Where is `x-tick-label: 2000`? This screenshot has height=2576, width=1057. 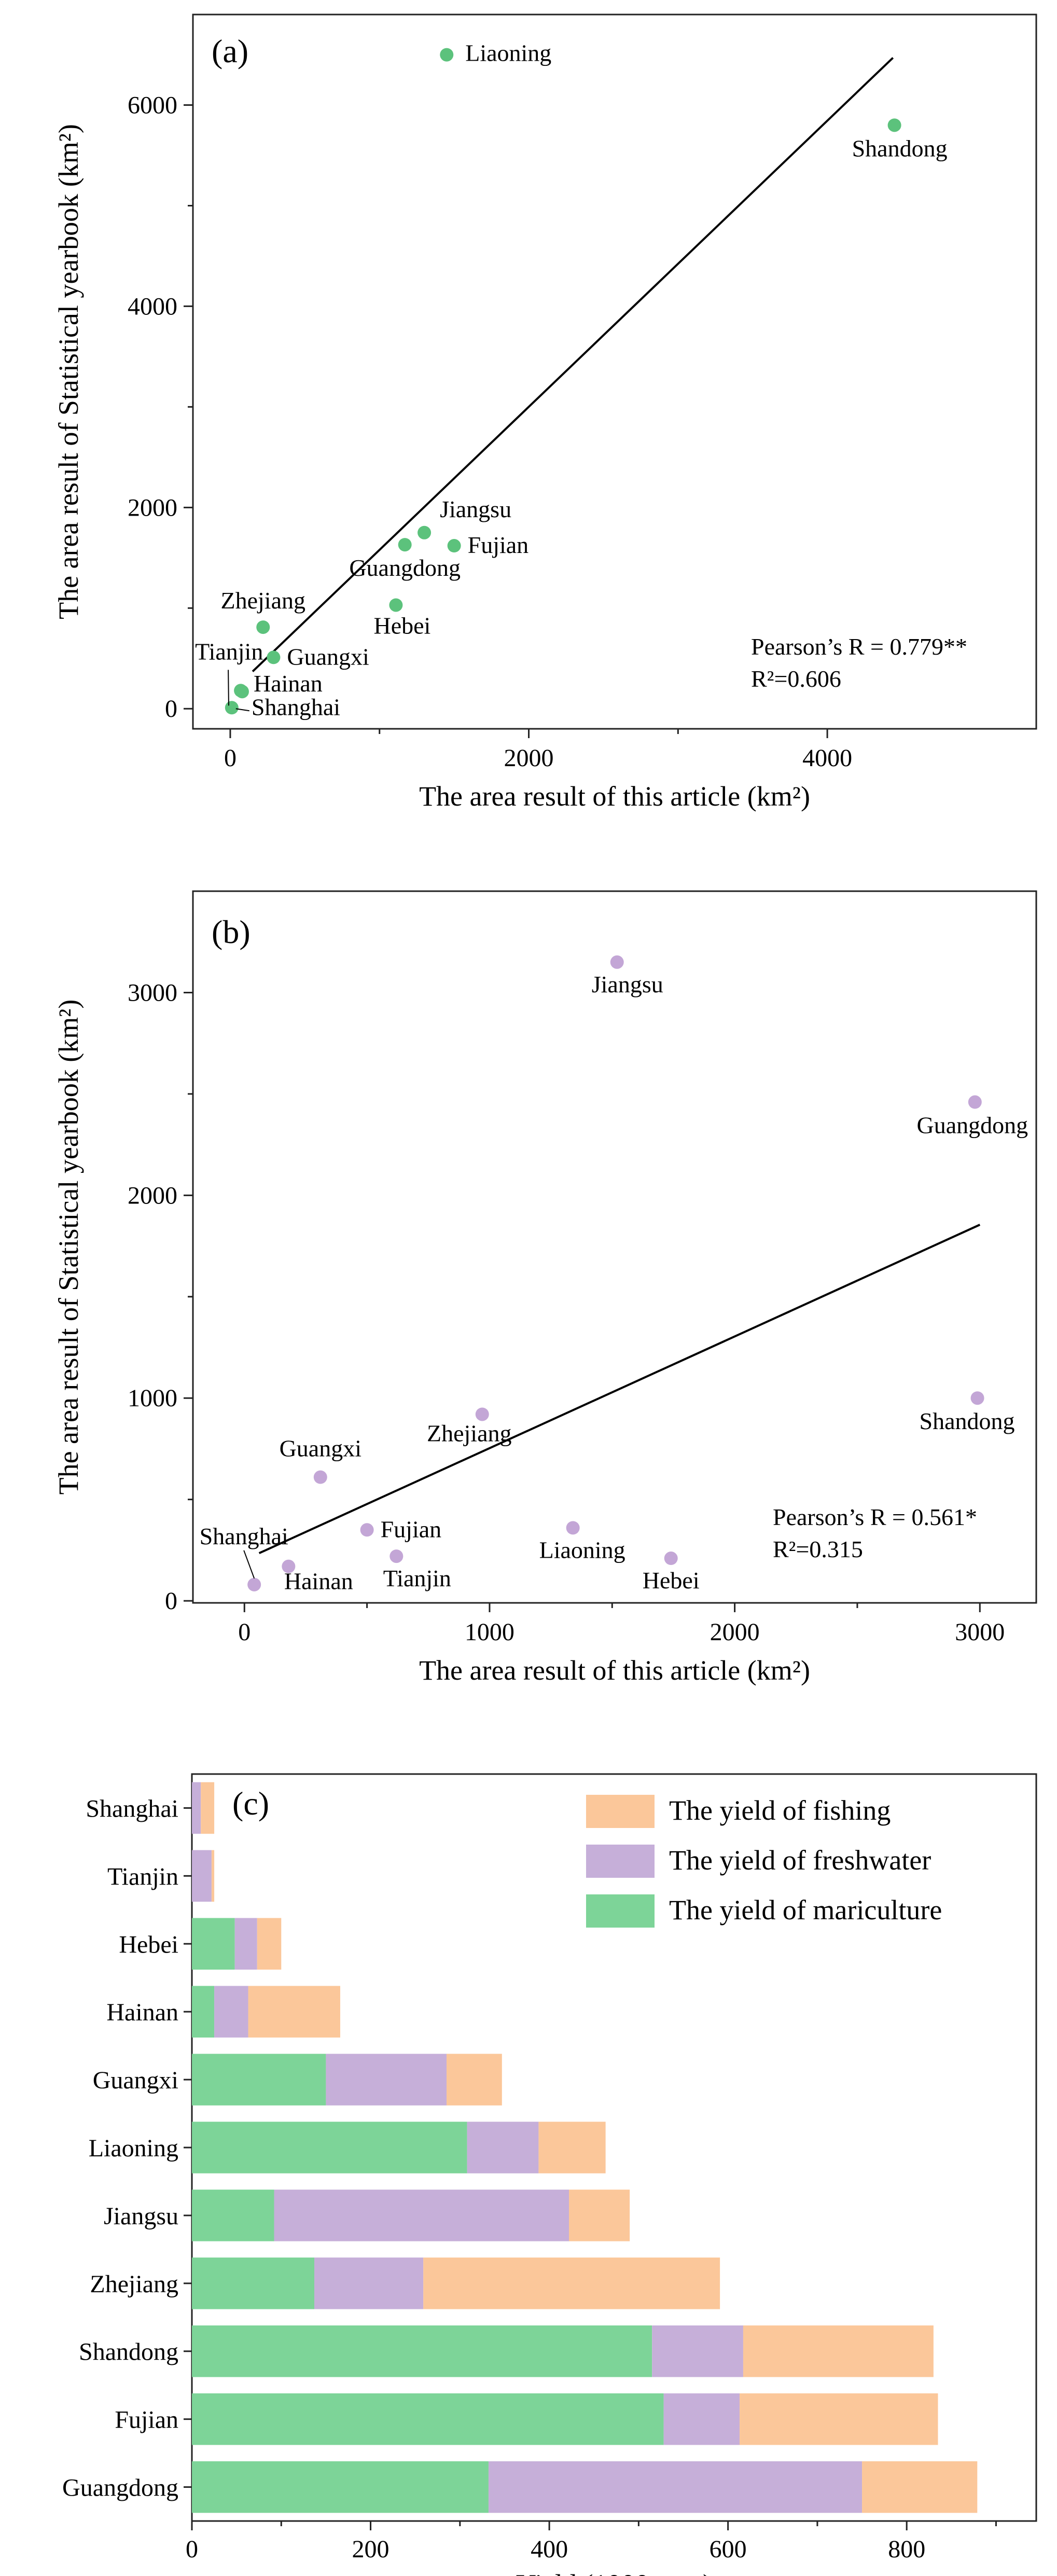
x-tick-label: 2000 is located at coordinates (529, 758).